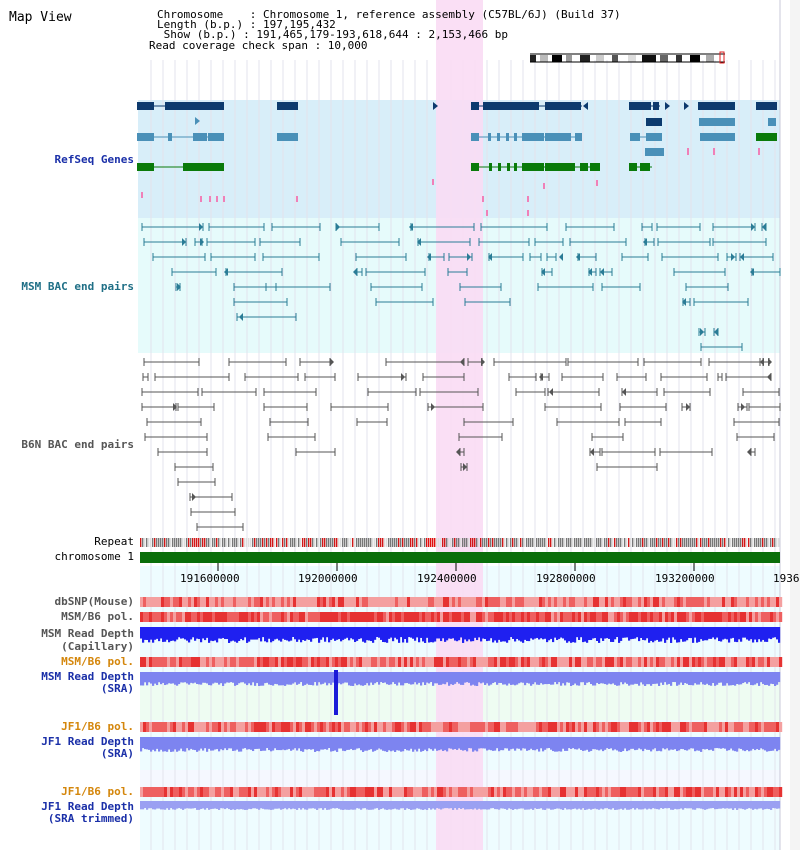 The image size is (800, 850). What do you see at coordinates (685, 578) in the screenshot?
I see `axis-tick-label: 193200000` at bounding box center [685, 578].